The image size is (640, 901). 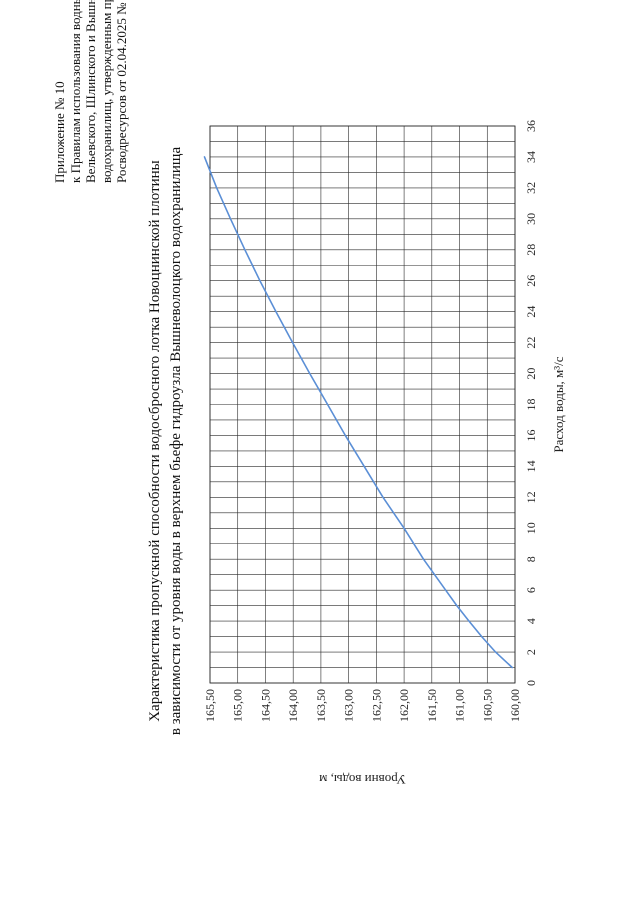 What do you see at coordinates (293, 705) in the screenshot?
I see `y-tick-label: 164,00` at bounding box center [293, 705].